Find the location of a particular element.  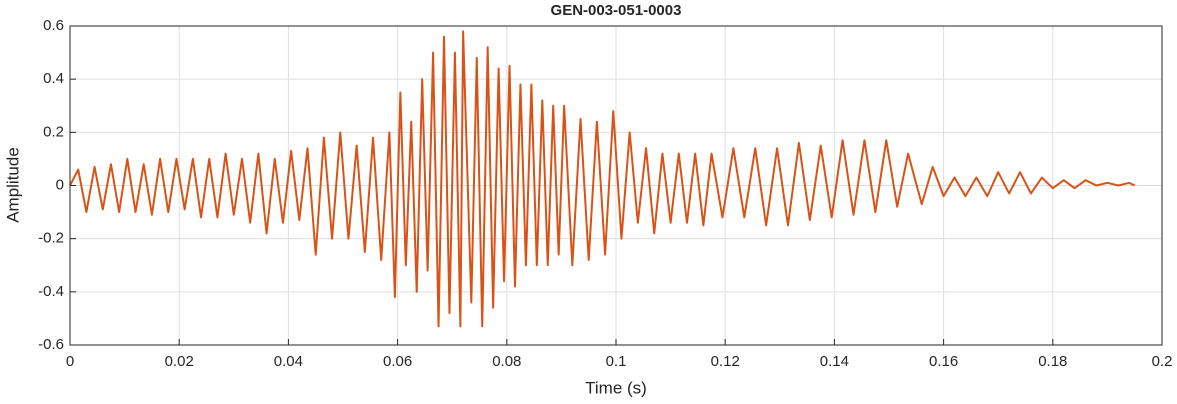

x-tick-label: 0 is located at coordinates (70, 361).